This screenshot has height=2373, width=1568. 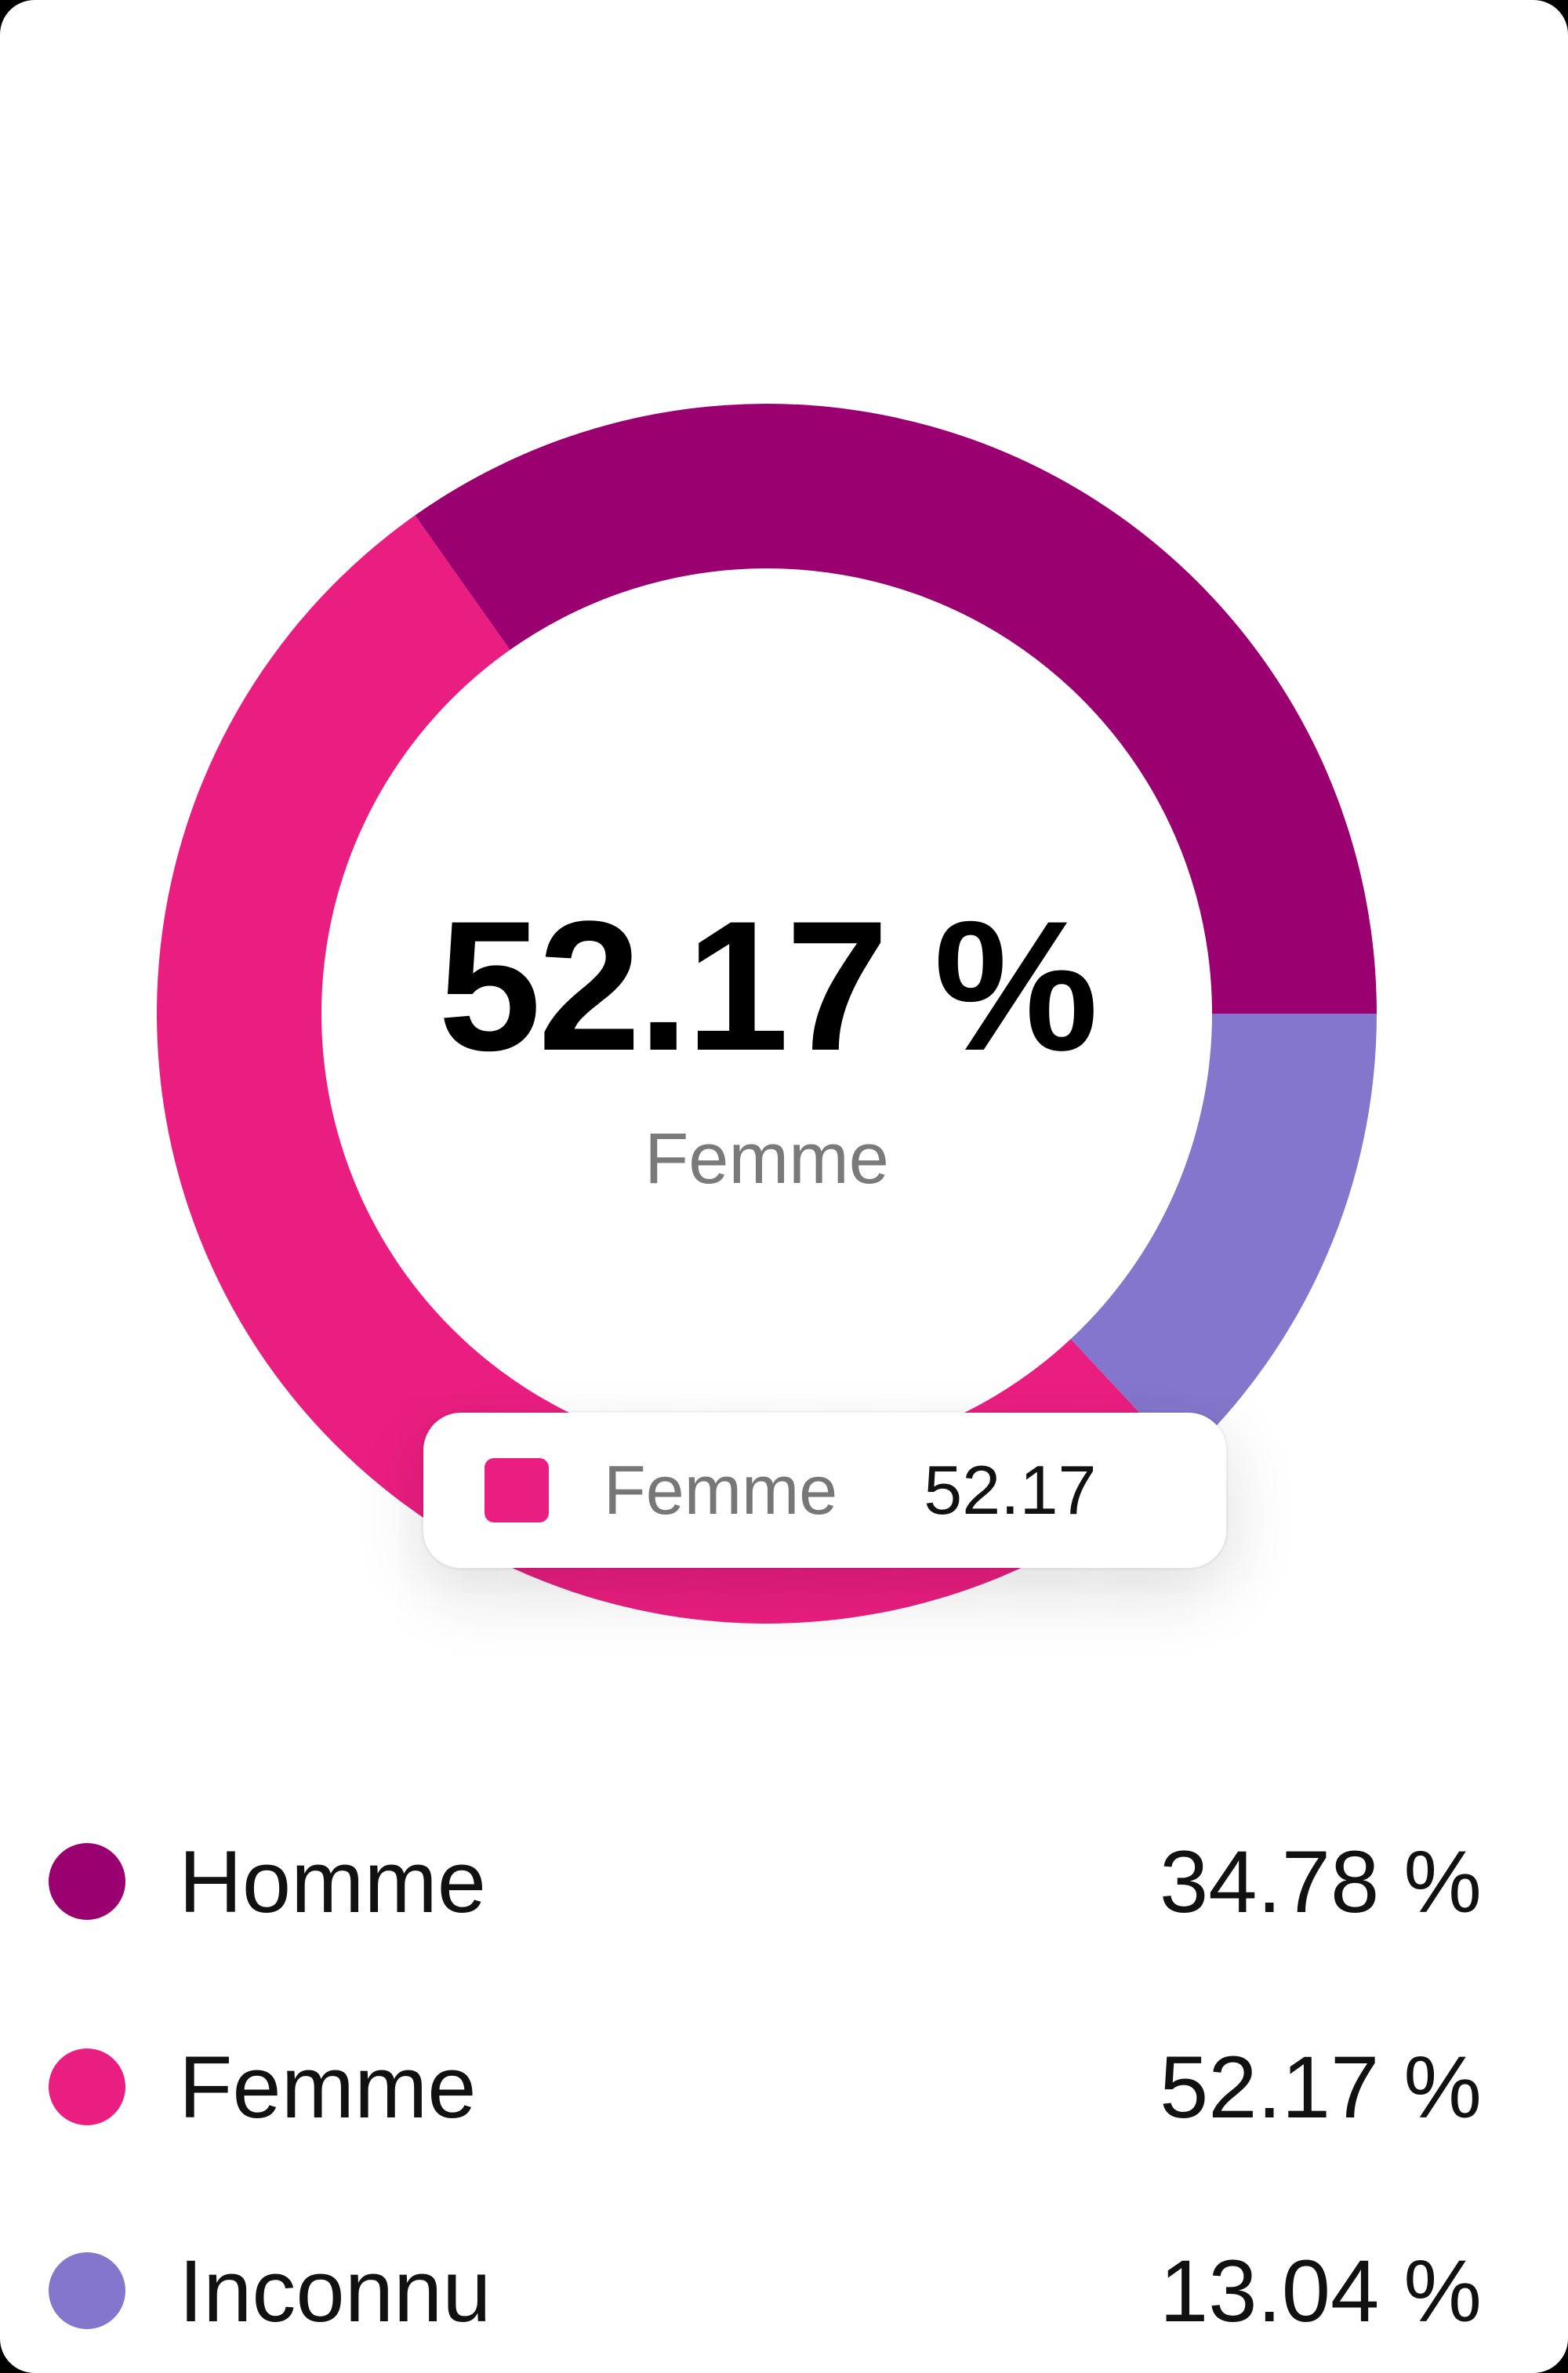 What do you see at coordinates (1321, 1881) in the screenshot?
I see `legend-value: 34.78 %` at bounding box center [1321, 1881].